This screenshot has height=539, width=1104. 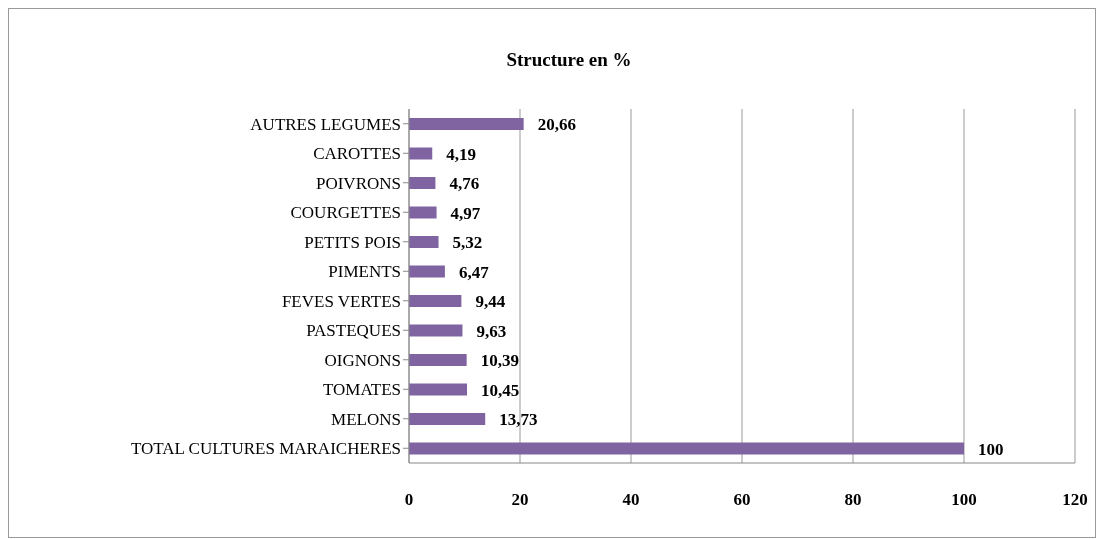 I want to click on data-label: 10,39, so click(x=499, y=361).